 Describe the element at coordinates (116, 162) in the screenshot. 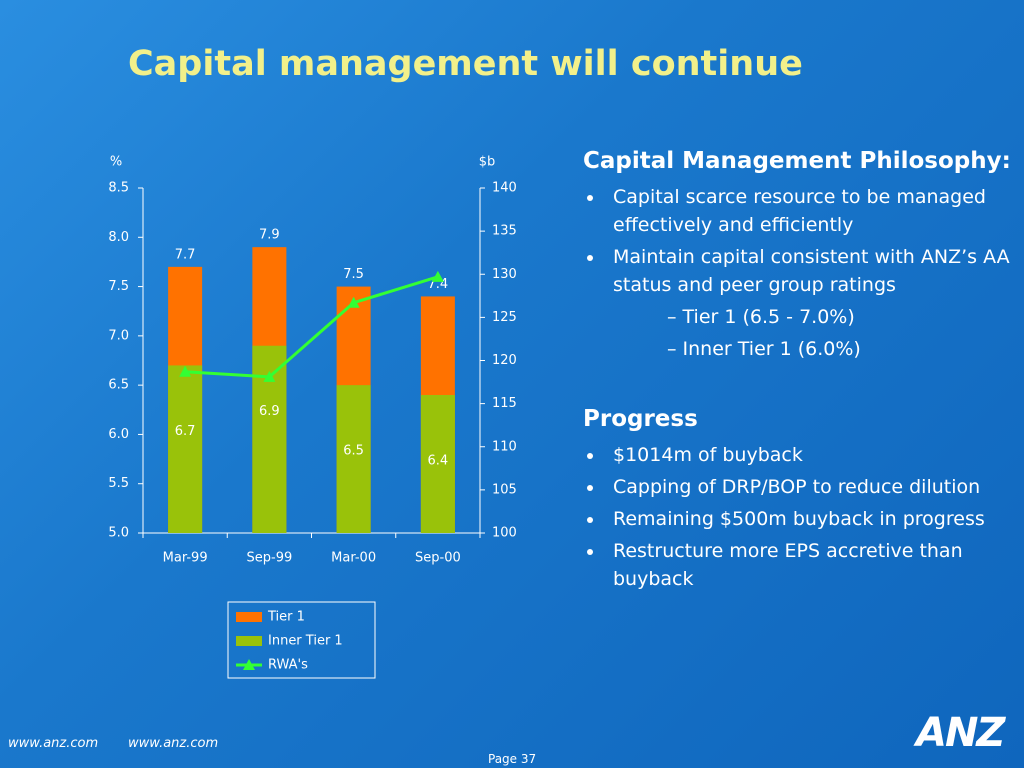

I see `y-axis-label: %` at that location.